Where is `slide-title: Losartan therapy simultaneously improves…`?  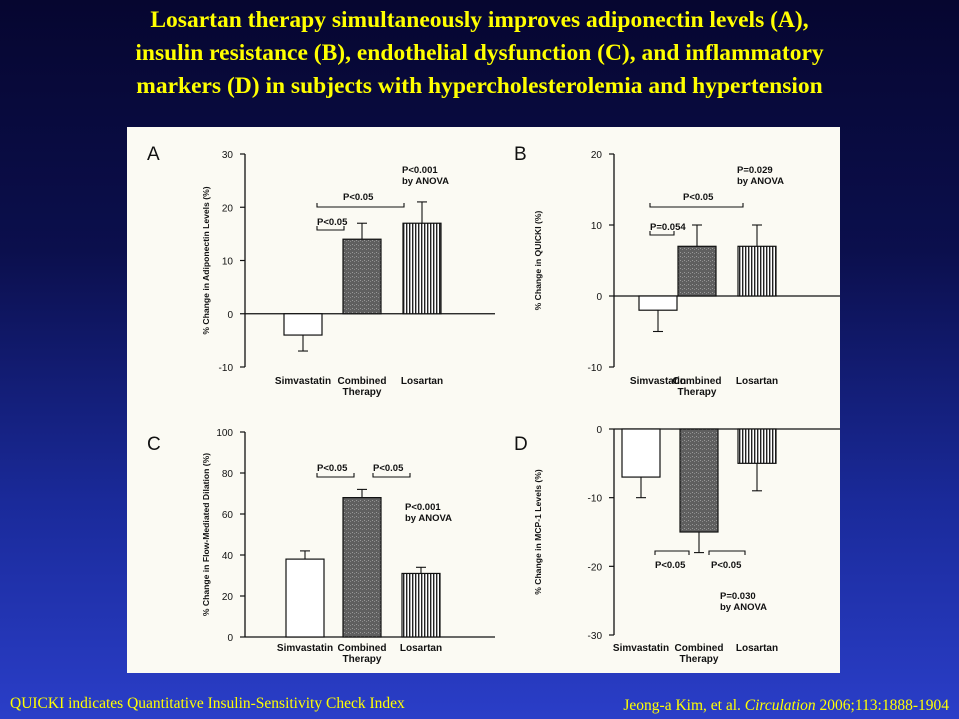
slide-title: Losartan therapy simultaneously improves… is located at coordinates (479, 53).